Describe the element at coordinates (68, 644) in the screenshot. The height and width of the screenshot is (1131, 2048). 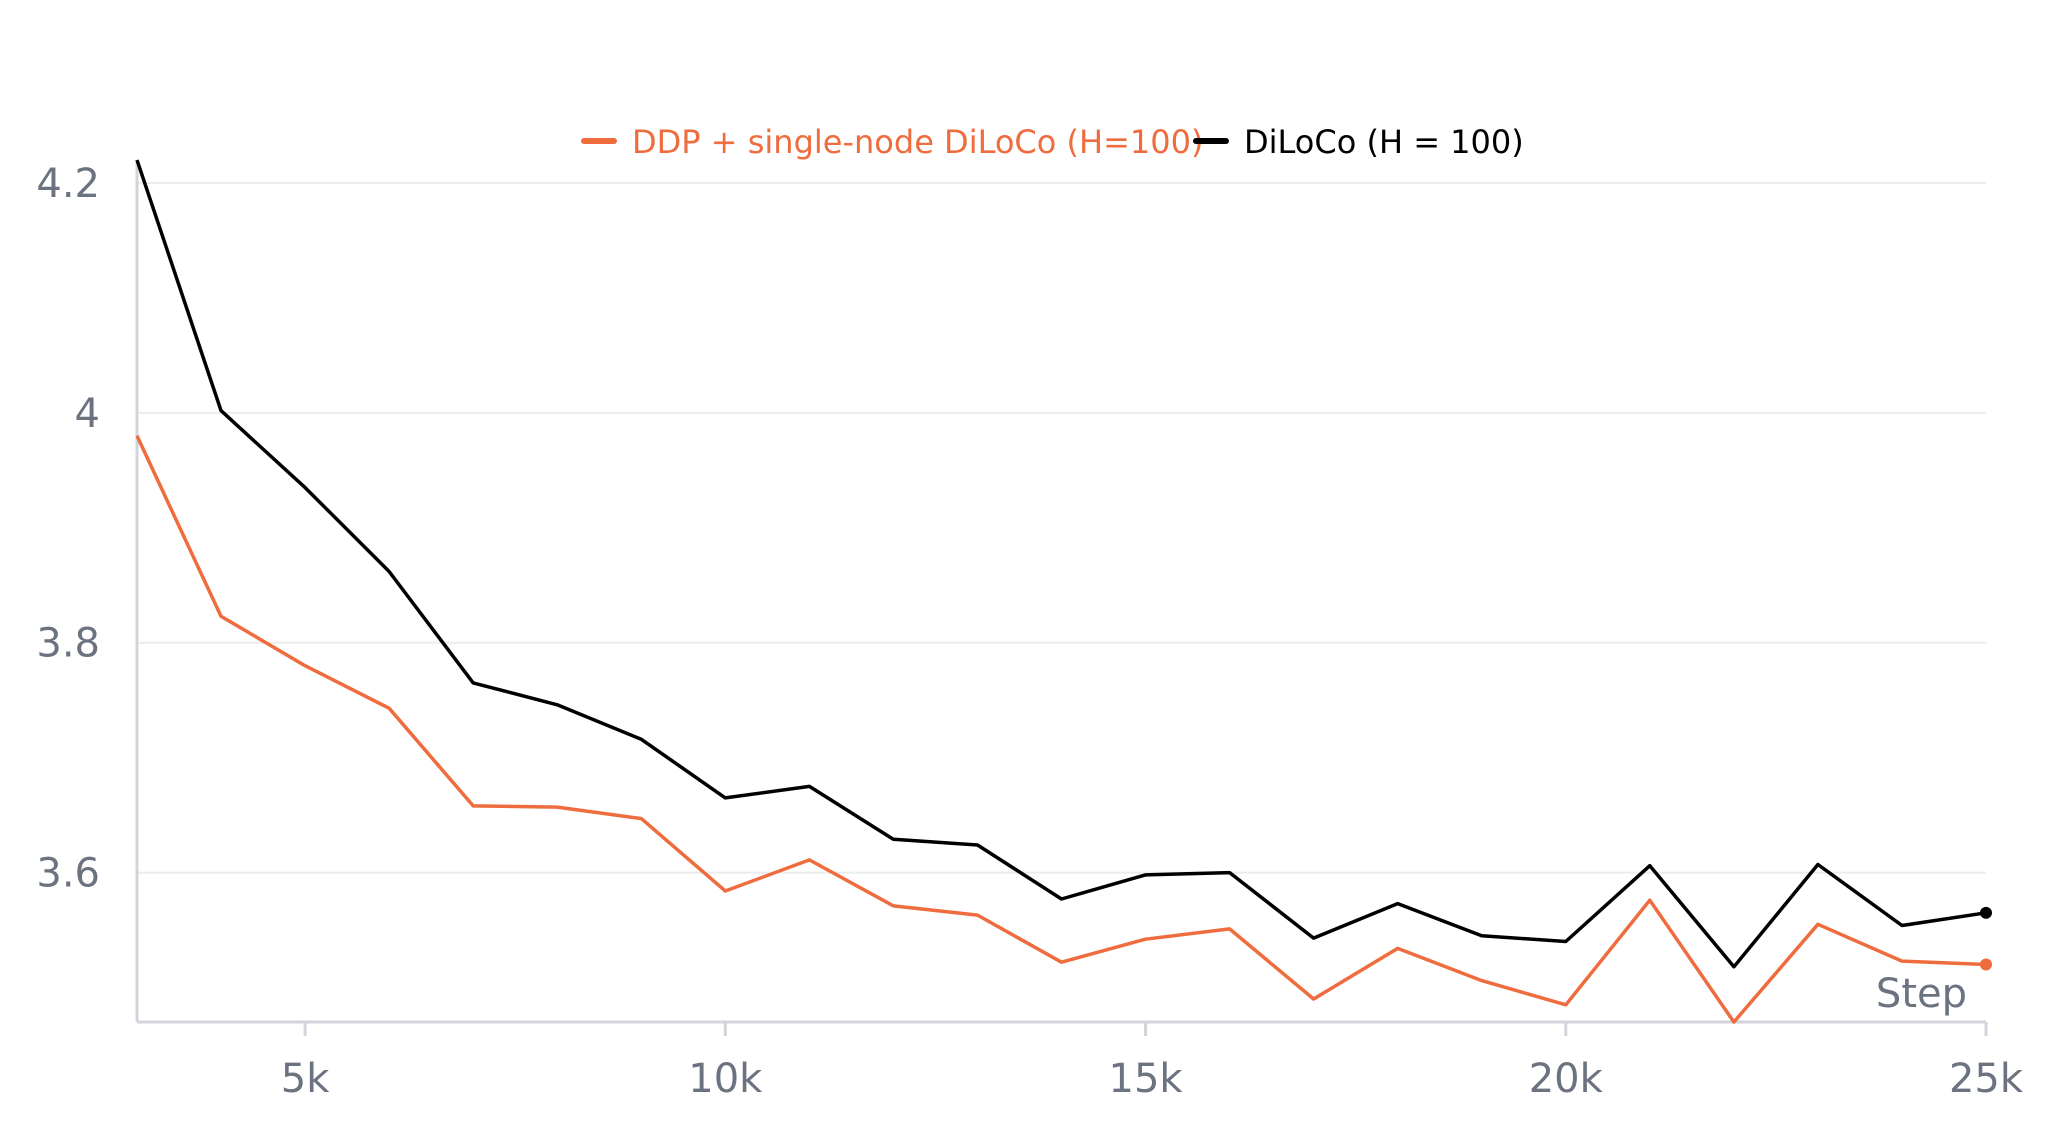
I see `y-tick-label: 3.8` at that location.